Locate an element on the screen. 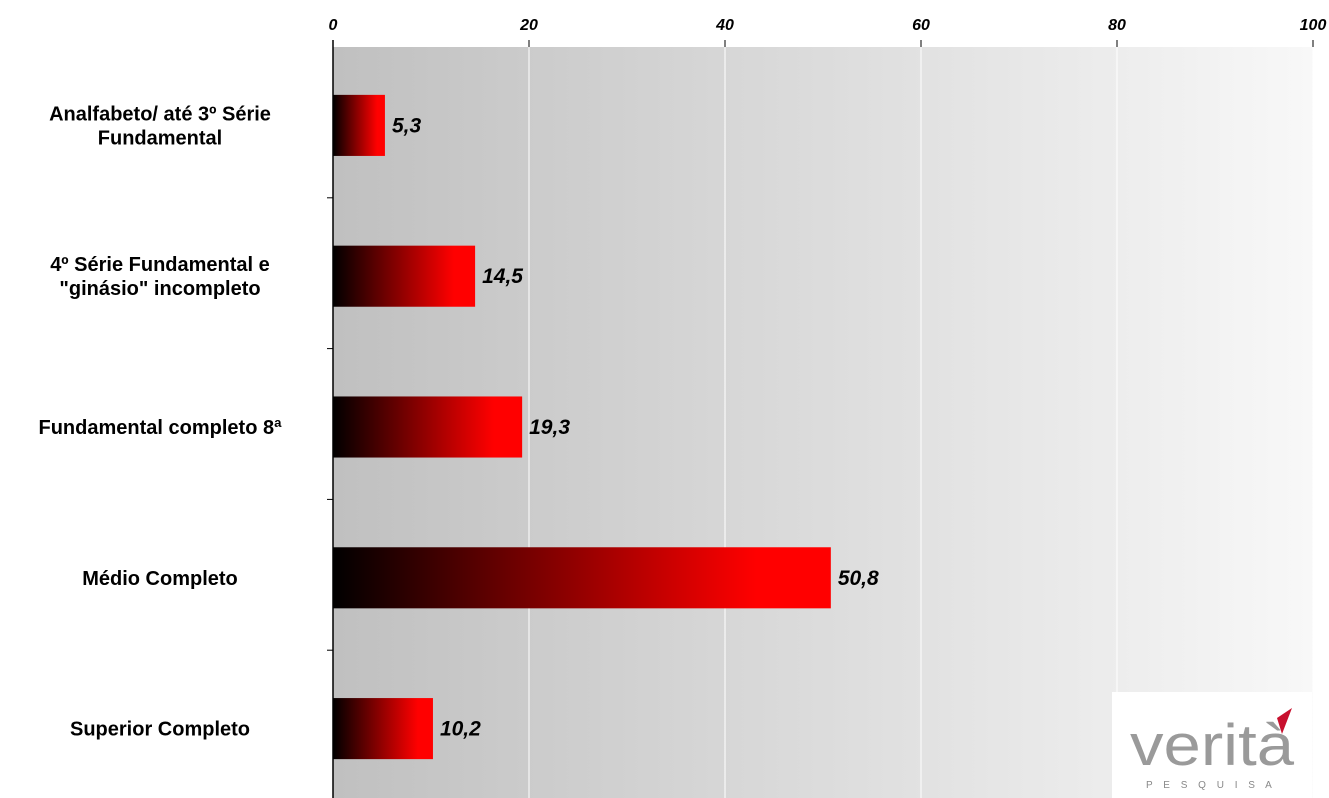 The image size is (1329, 798). value-label: 50,8 is located at coordinates (858, 578).